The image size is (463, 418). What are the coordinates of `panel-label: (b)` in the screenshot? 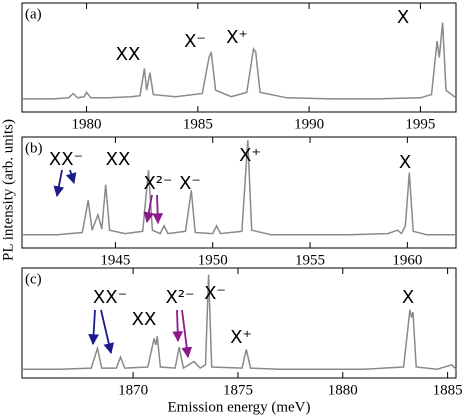 It's located at (34, 148).